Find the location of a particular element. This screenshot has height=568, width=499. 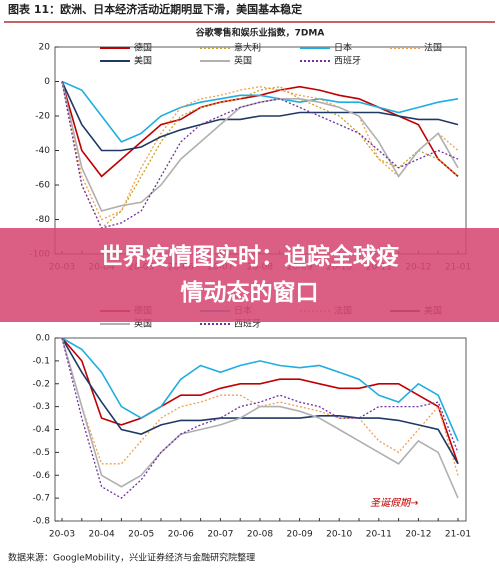

y-tick-label: 0.0 is located at coordinates (43, 339).